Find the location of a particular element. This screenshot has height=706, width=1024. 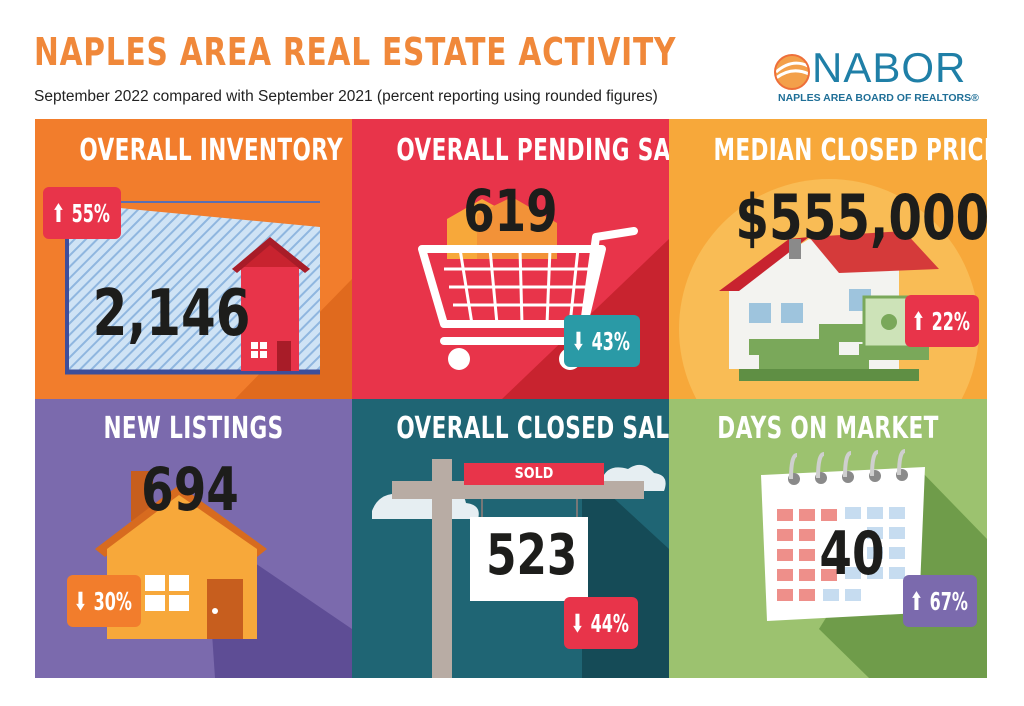

tile-new-listings: NEW LISTINGS 694 ⬇ 30% is located at coordinates (193, 538).